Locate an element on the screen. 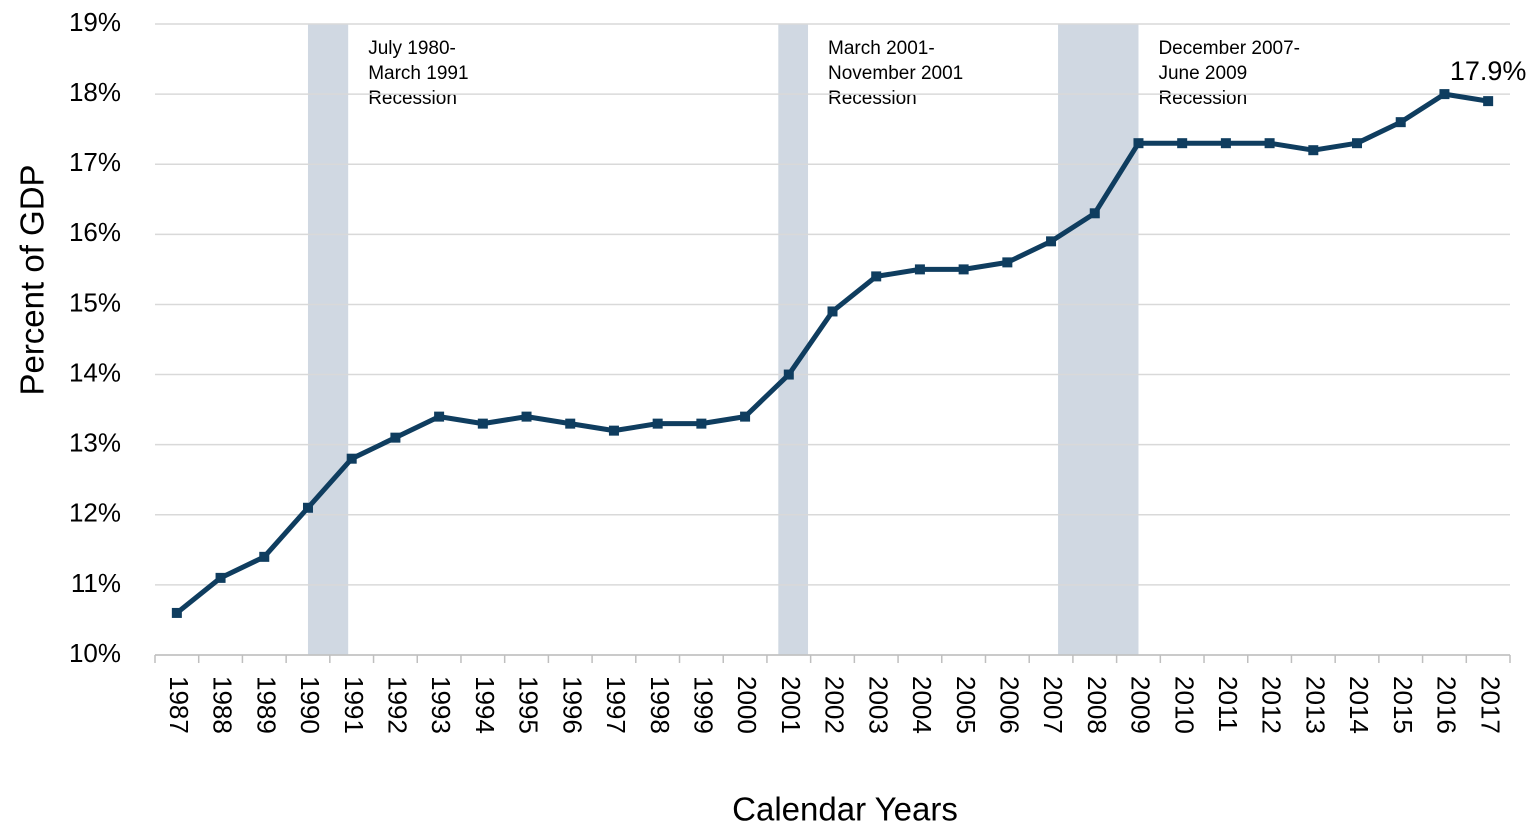 Image resolution: width=1539 pixels, height=830 pixels. x-tick-label: 2000 is located at coordinates (747, 705).